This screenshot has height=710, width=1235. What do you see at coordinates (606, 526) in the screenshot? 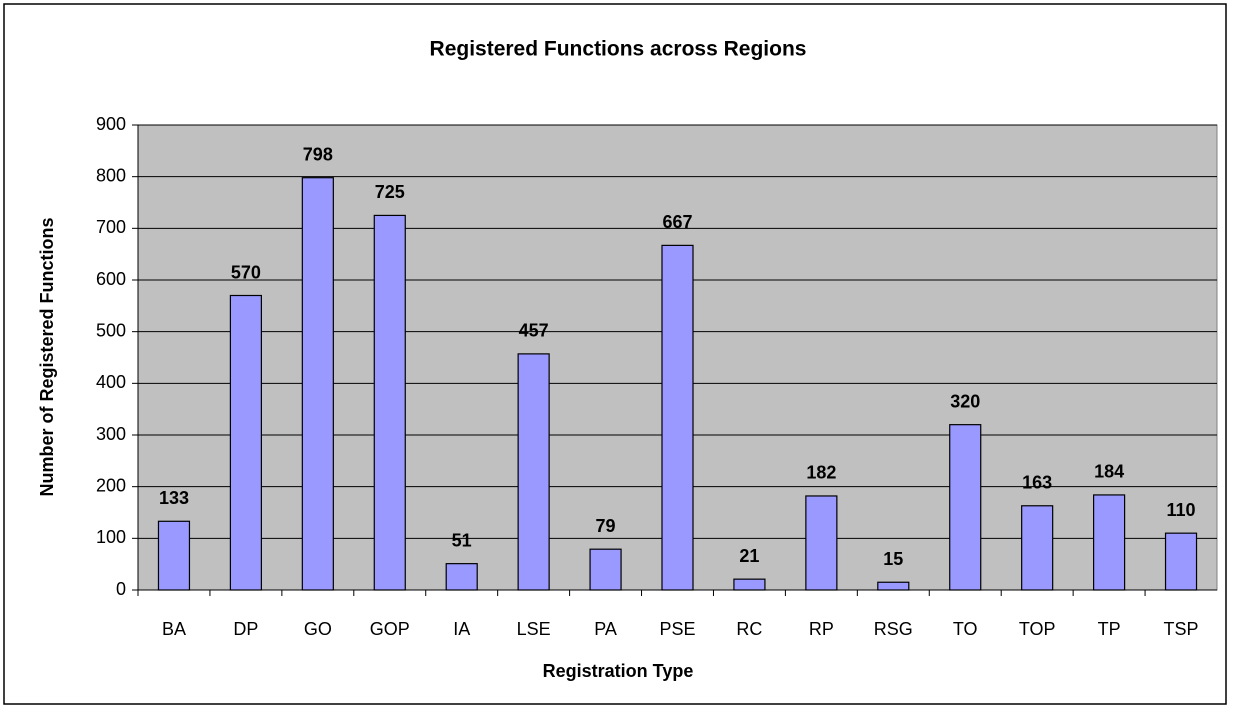
I see `data-label: 79` at bounding box center [606, 526].